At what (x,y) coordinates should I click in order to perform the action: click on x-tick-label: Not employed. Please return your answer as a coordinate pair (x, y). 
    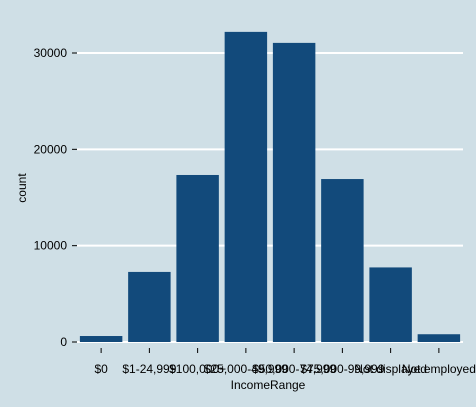
    Looking at the image, I should click on (439, 369).